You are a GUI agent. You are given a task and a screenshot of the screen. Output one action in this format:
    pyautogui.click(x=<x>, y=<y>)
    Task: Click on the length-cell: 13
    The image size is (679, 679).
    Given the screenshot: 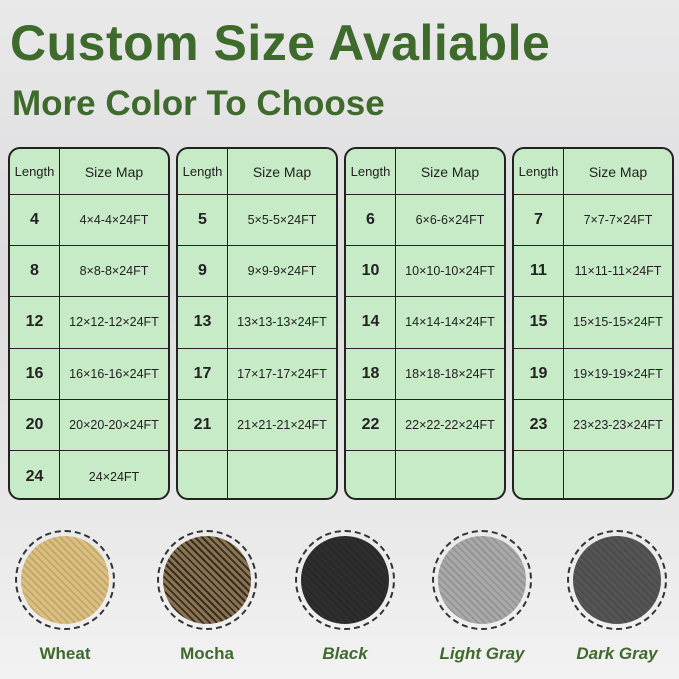 What is the action you would take?
    pyautogui.click(x=203, y=322)
    